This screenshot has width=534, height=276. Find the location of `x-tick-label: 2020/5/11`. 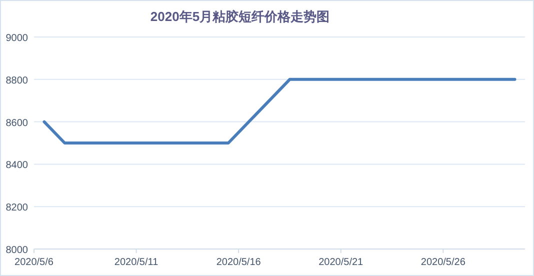

x-tick-label: 2020/5/11 is located at coordinates (136, 262).